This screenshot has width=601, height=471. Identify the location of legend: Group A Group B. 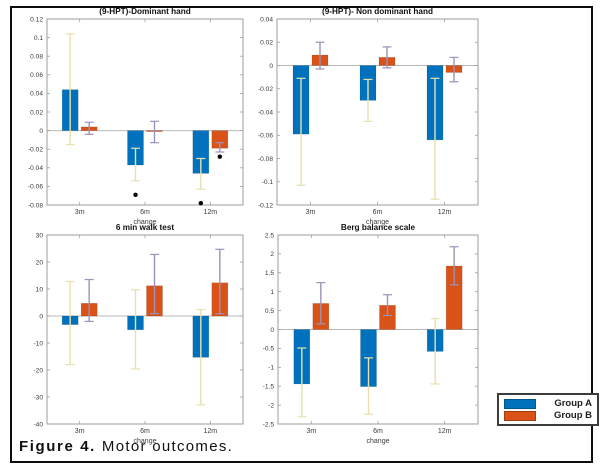
(548, 409).